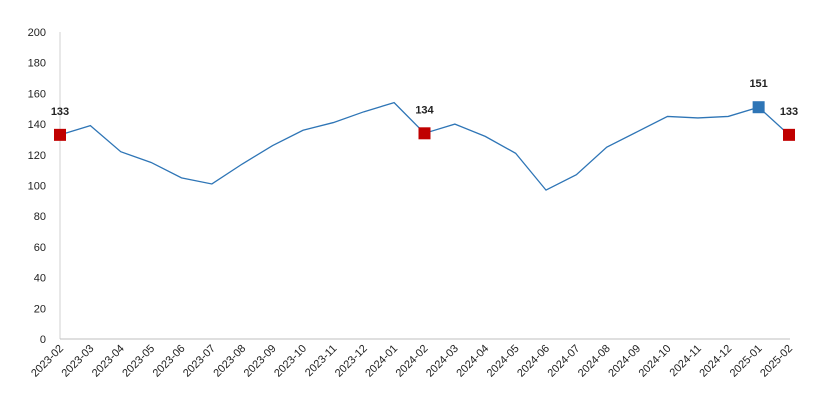 The width and height of the screenshot is (818, 407). I want to click on x-tick-label: 2025-02, so click(776, 361).